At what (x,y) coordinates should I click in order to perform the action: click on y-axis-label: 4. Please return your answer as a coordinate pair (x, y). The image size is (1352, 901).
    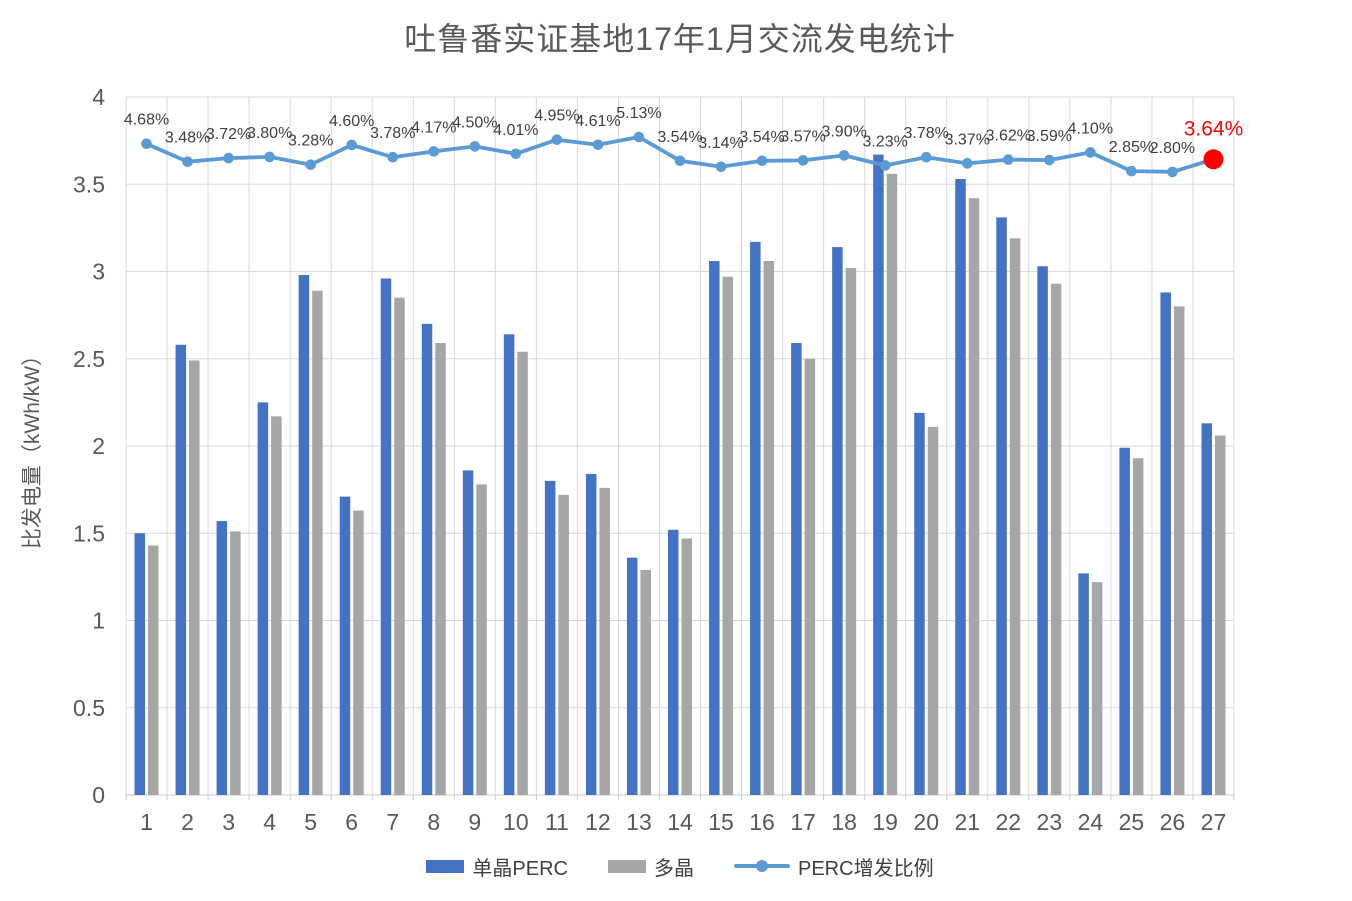
    Looking at the image, I should click on (98, 97).